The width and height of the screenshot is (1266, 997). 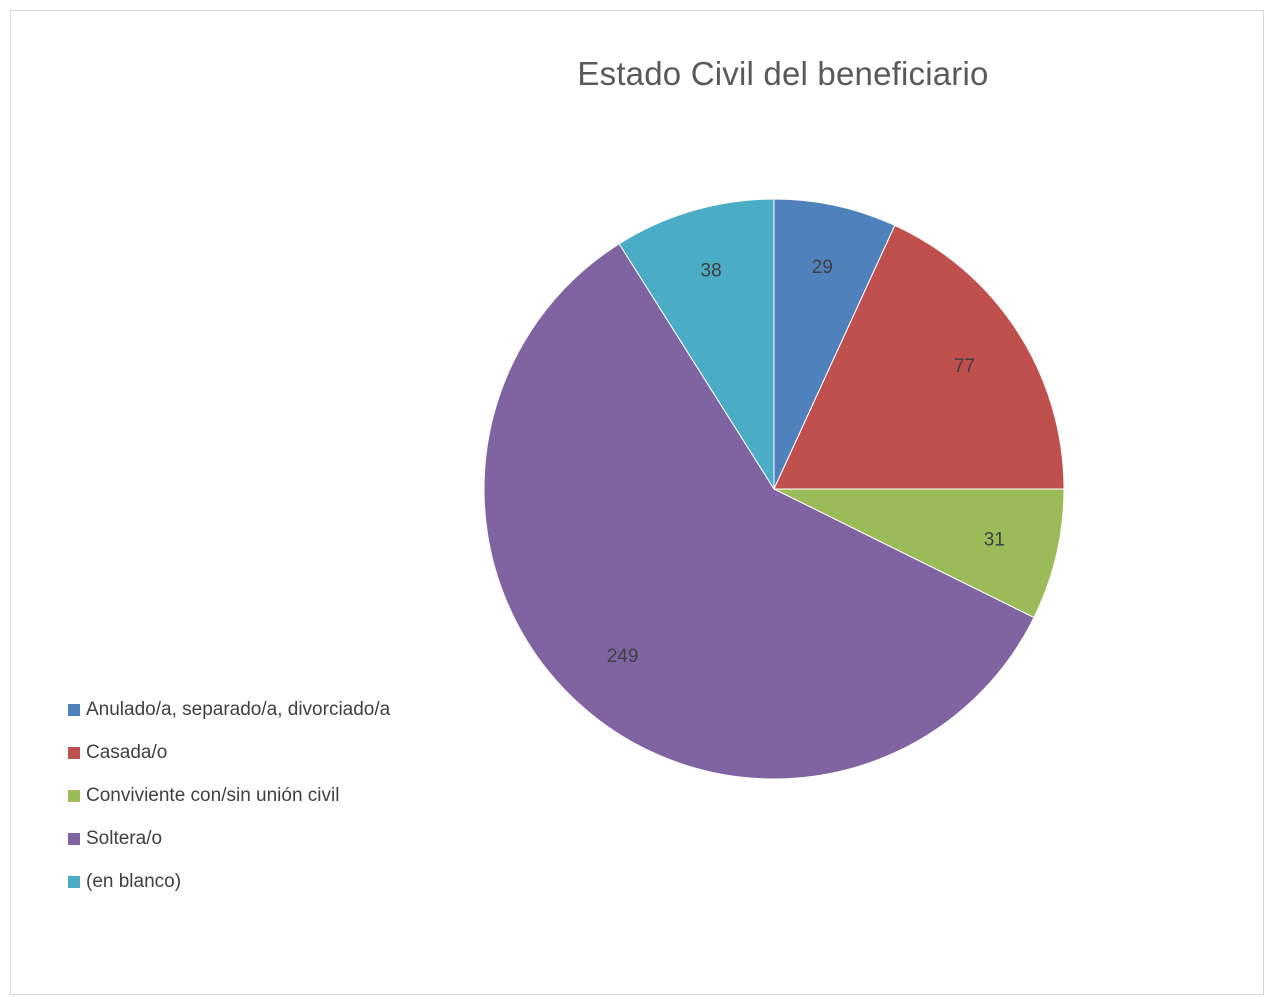 I want to click on legend-item: Anulado/a, separado/a, divorciado/a, so click(x=229, y=709).